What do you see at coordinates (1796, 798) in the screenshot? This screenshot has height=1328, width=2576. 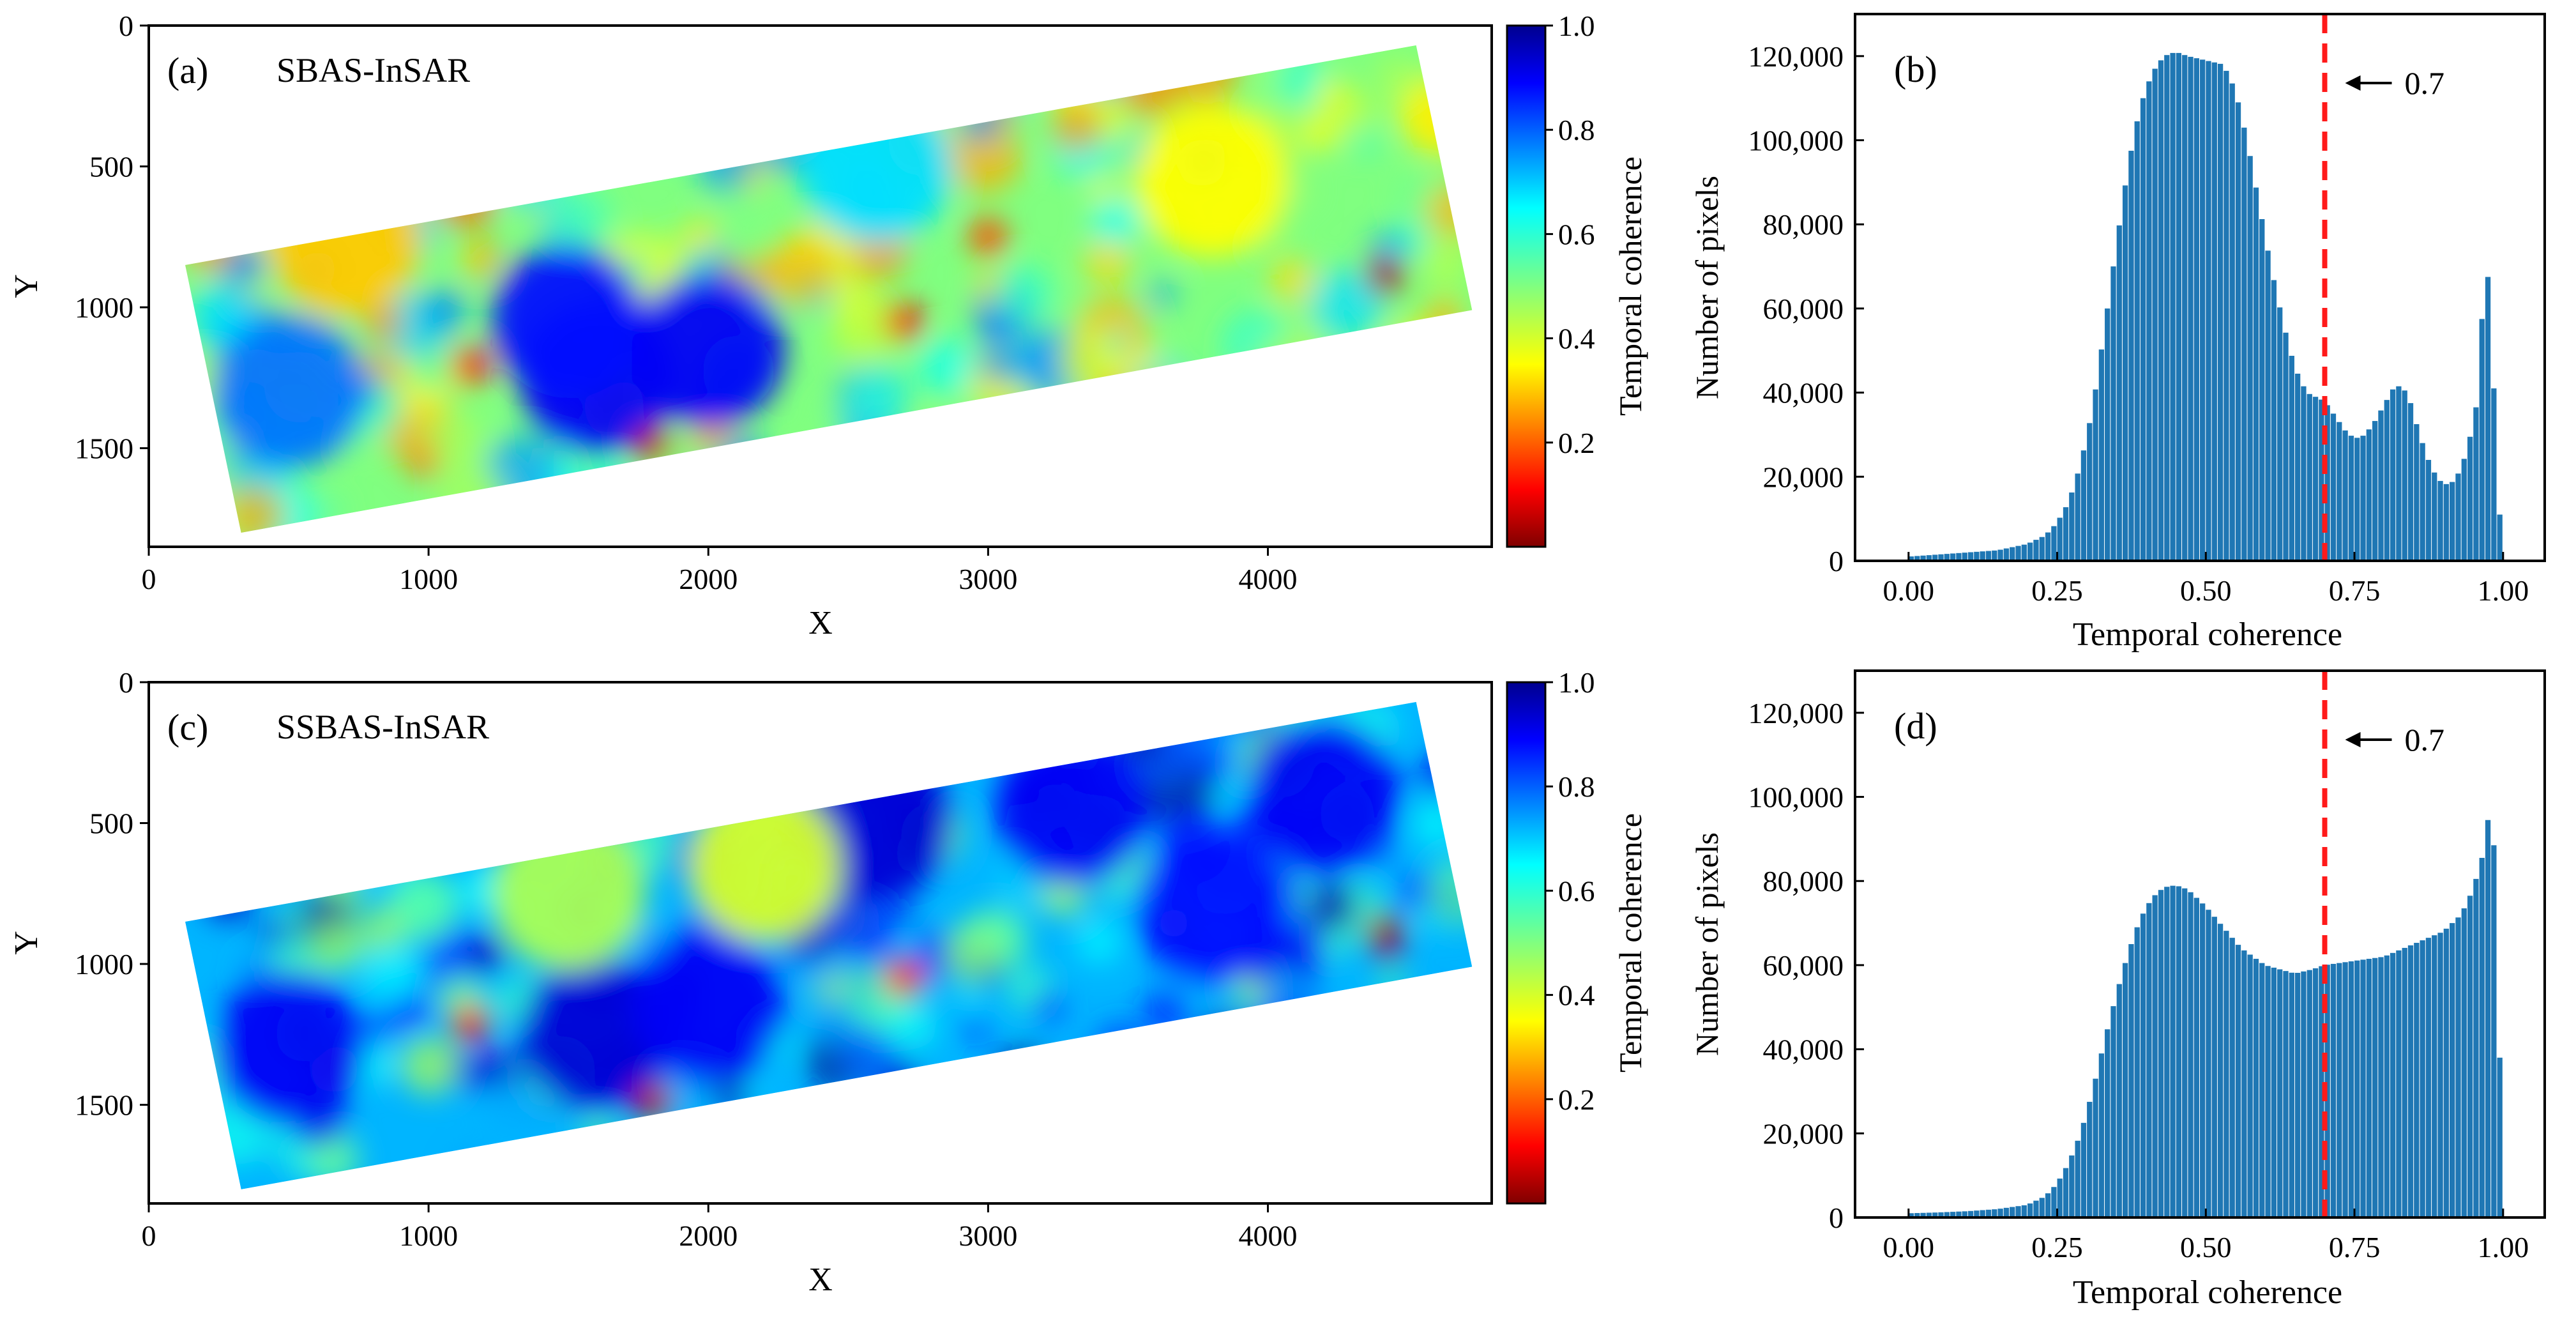 I see `y-tick-label: 100,000` at bounding box center [1796, 798].